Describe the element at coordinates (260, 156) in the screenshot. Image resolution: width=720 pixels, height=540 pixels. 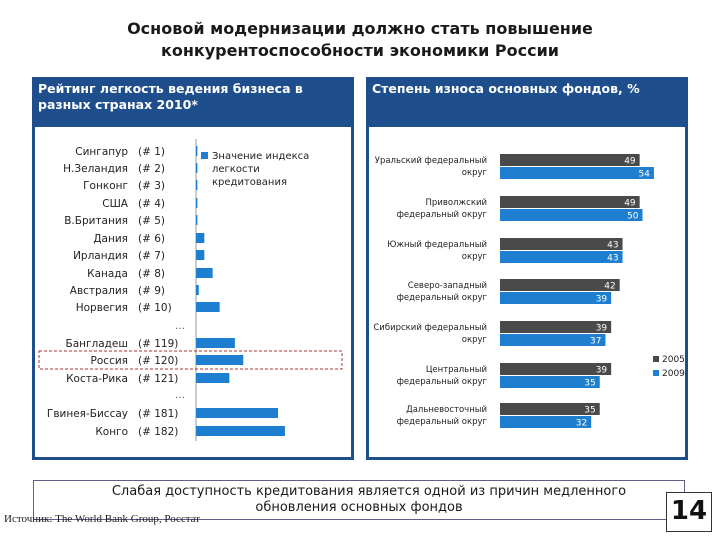
I see `legend-label-line1: Значение индекса` at that location.